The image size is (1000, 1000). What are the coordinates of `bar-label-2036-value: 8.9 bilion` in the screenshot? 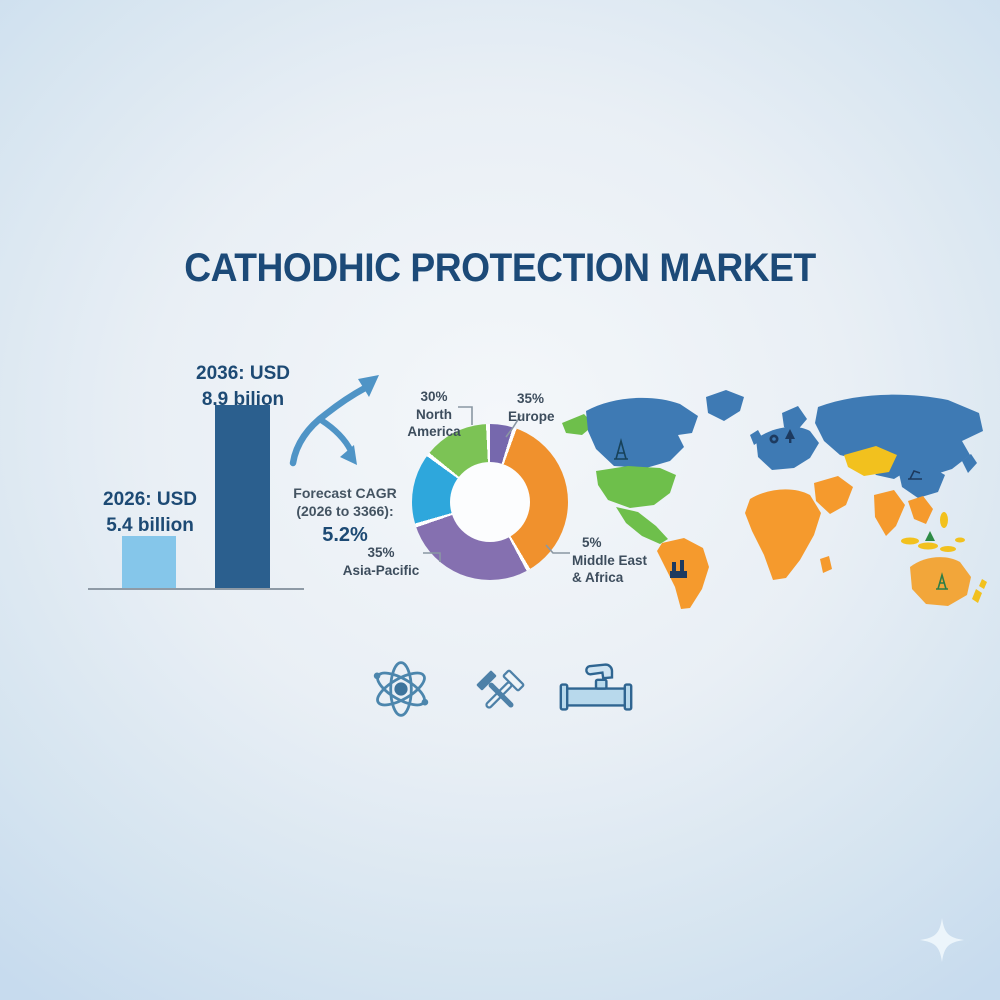 It's located at (243, 399).